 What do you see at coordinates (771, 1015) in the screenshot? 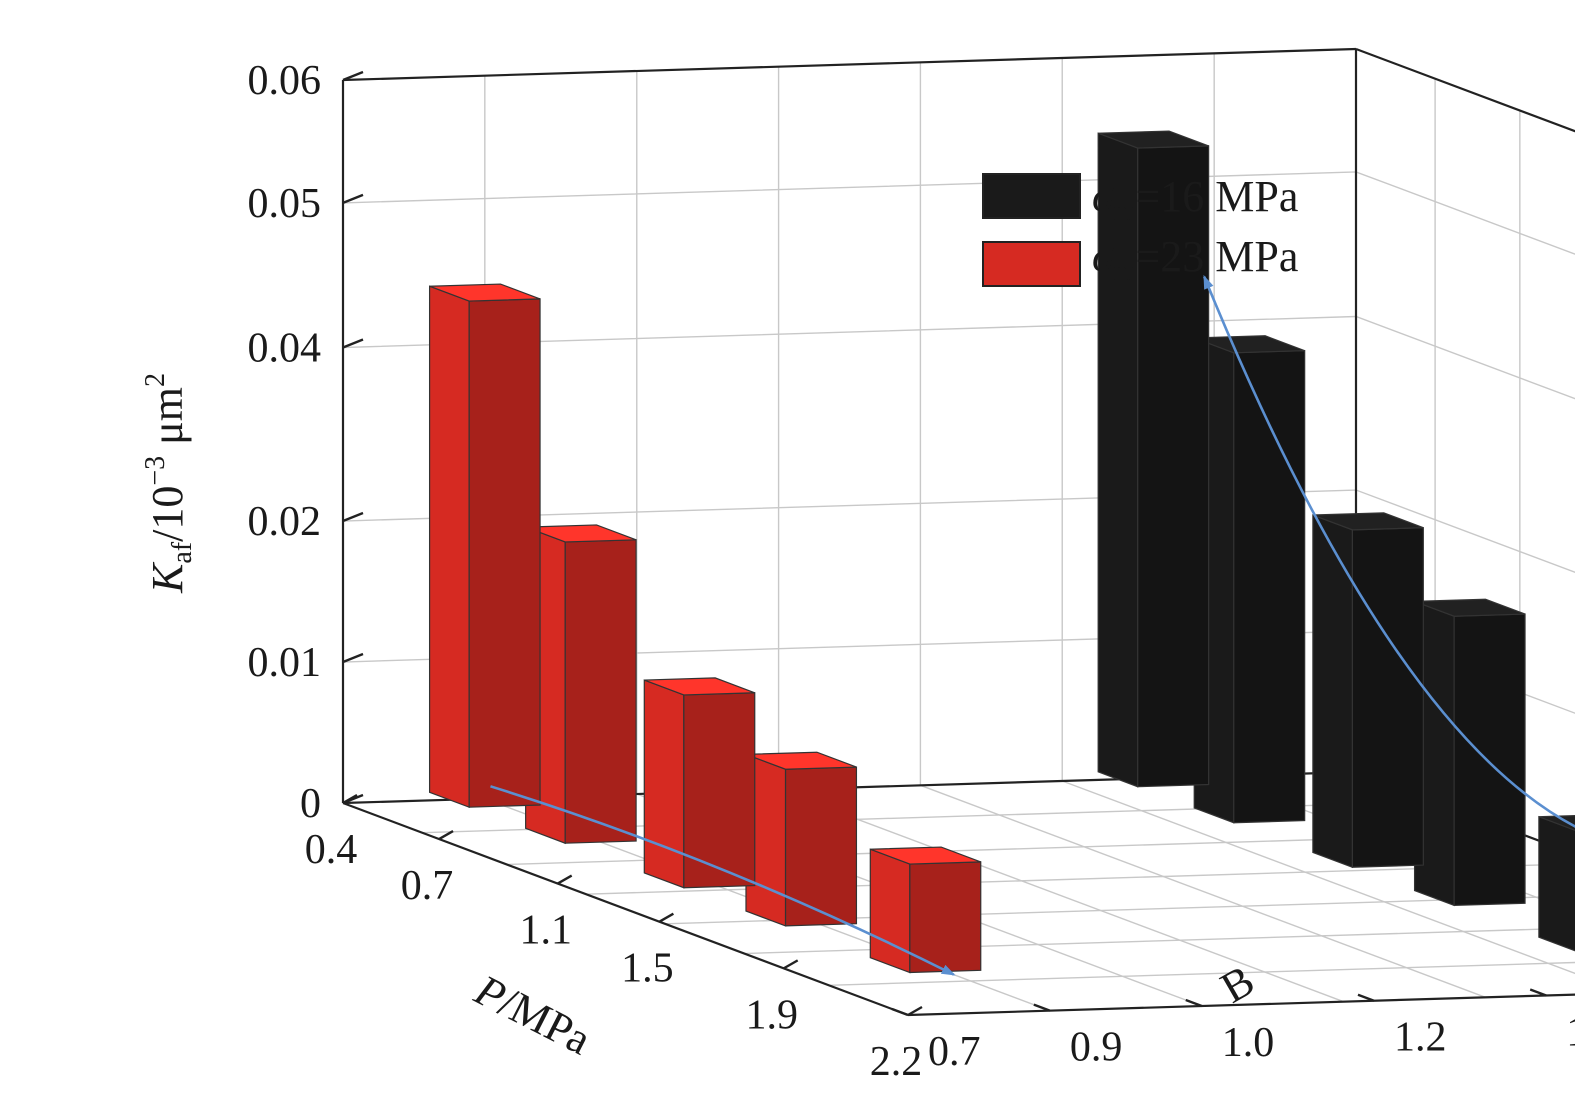
I see `x-tick-label-4: 1.9` at bounding box center [771, 1015].